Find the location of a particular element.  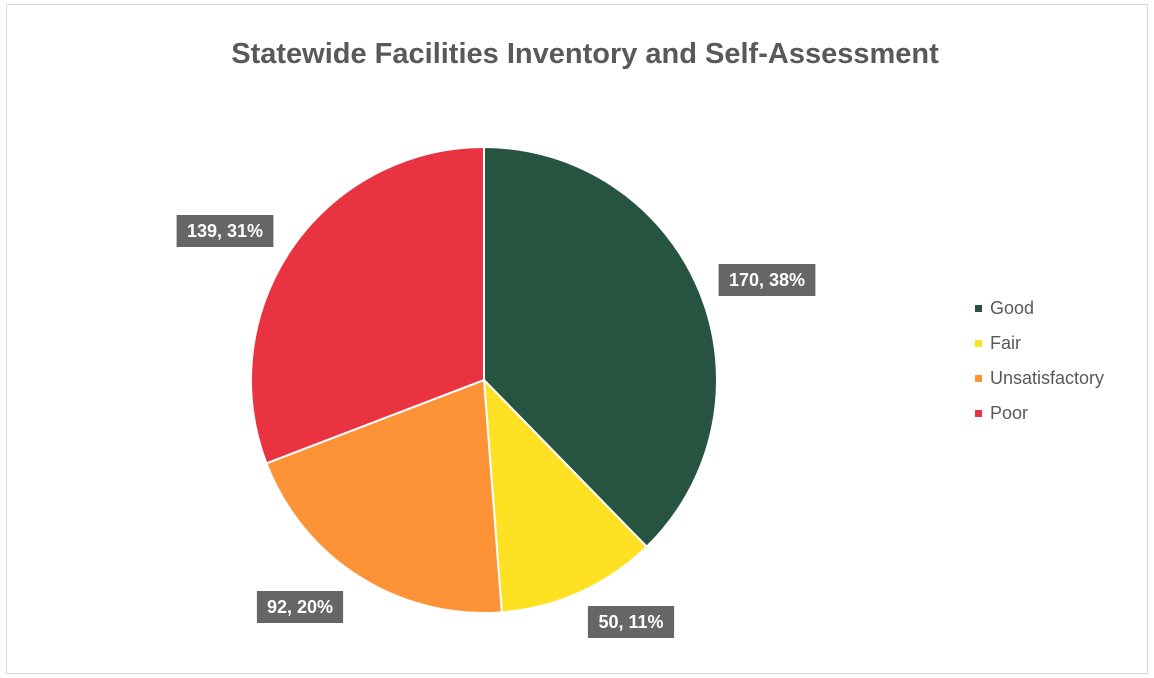

pie-slice-poor is located at coordinates (367, 305).